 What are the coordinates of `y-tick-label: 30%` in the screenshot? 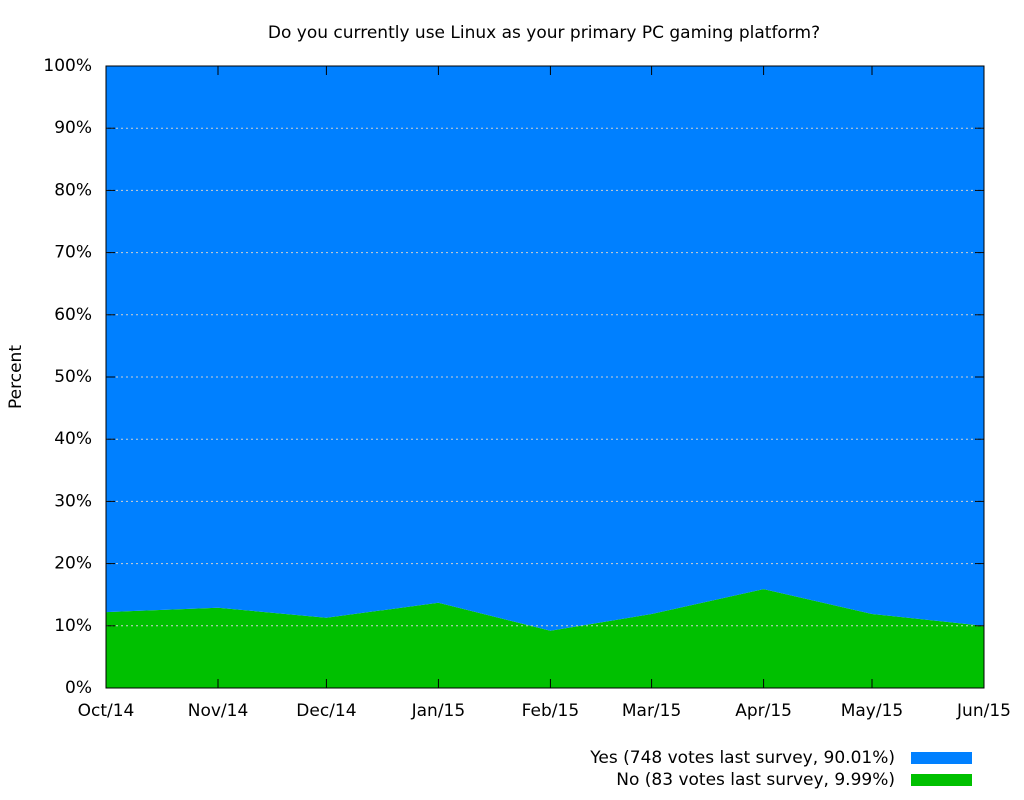 It's located at (73, 501).